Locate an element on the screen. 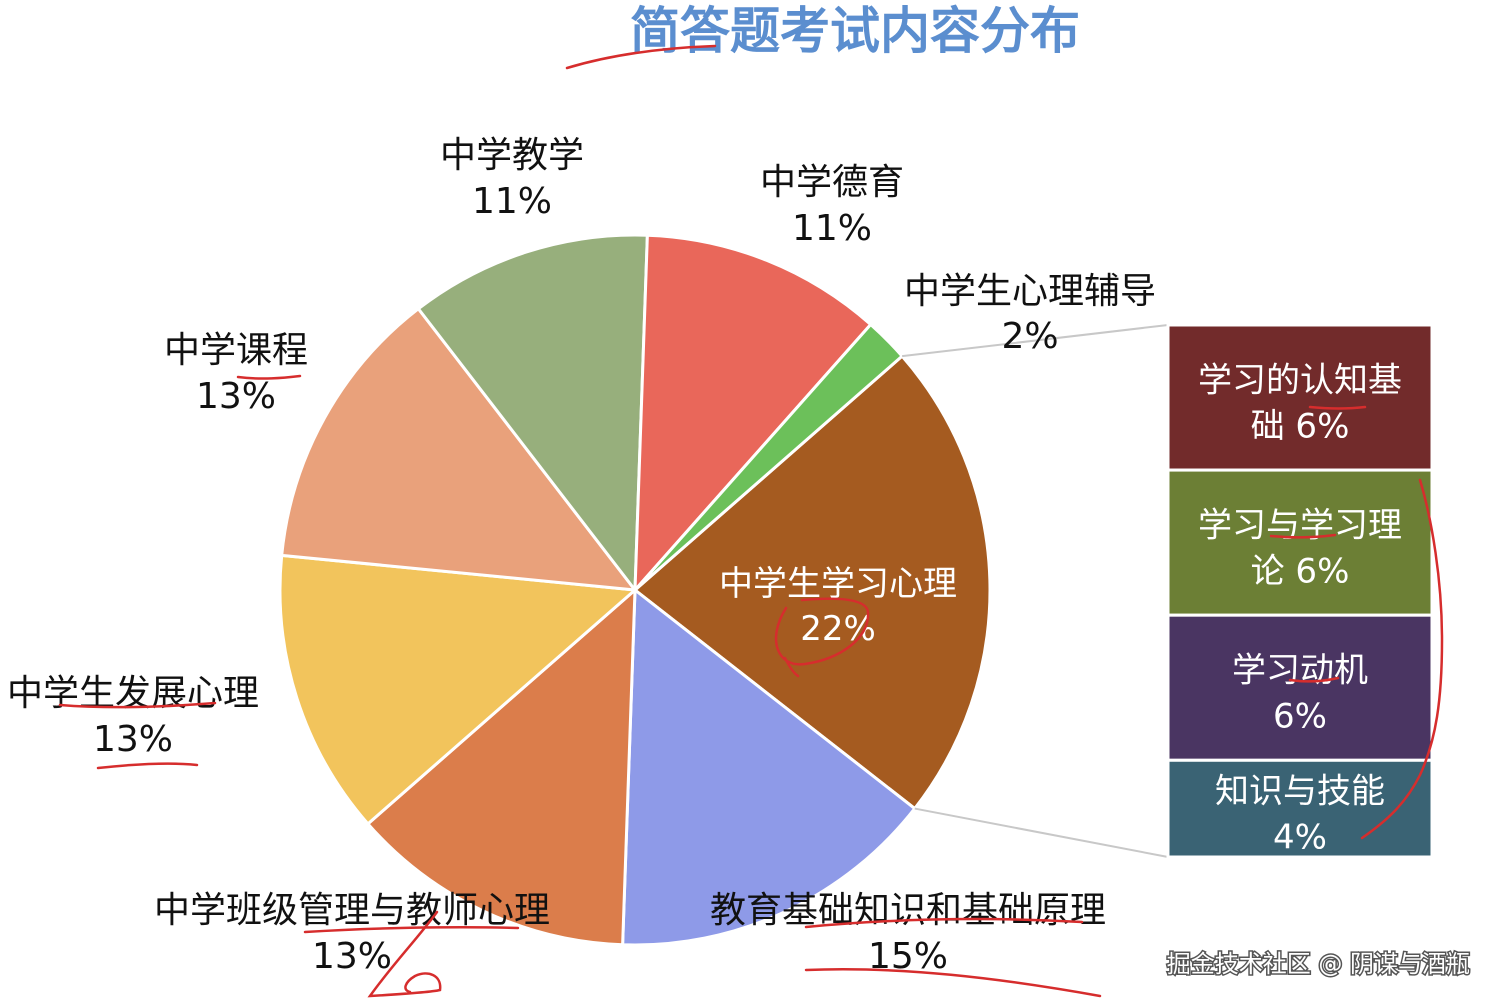 Image resolution: width=1498 pixels, height=1005 pixels. slice-label-1: 教育基础知识和基础原理 is located at coordinates (908, 910).